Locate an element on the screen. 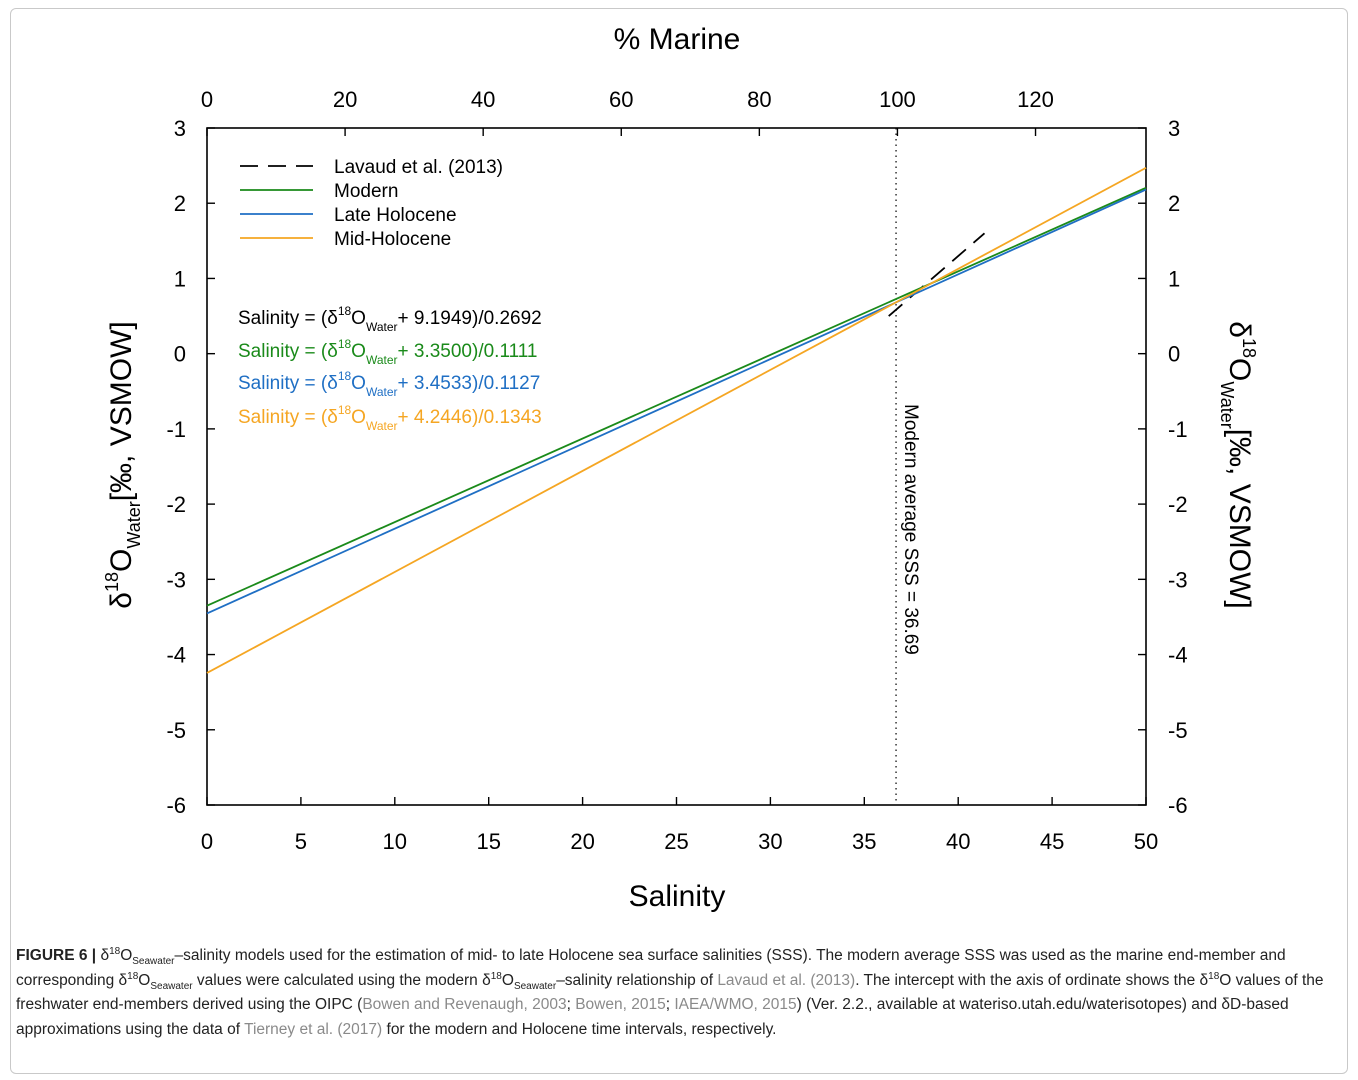  x-tick-label: 30 is located at coordinates (770, 841).